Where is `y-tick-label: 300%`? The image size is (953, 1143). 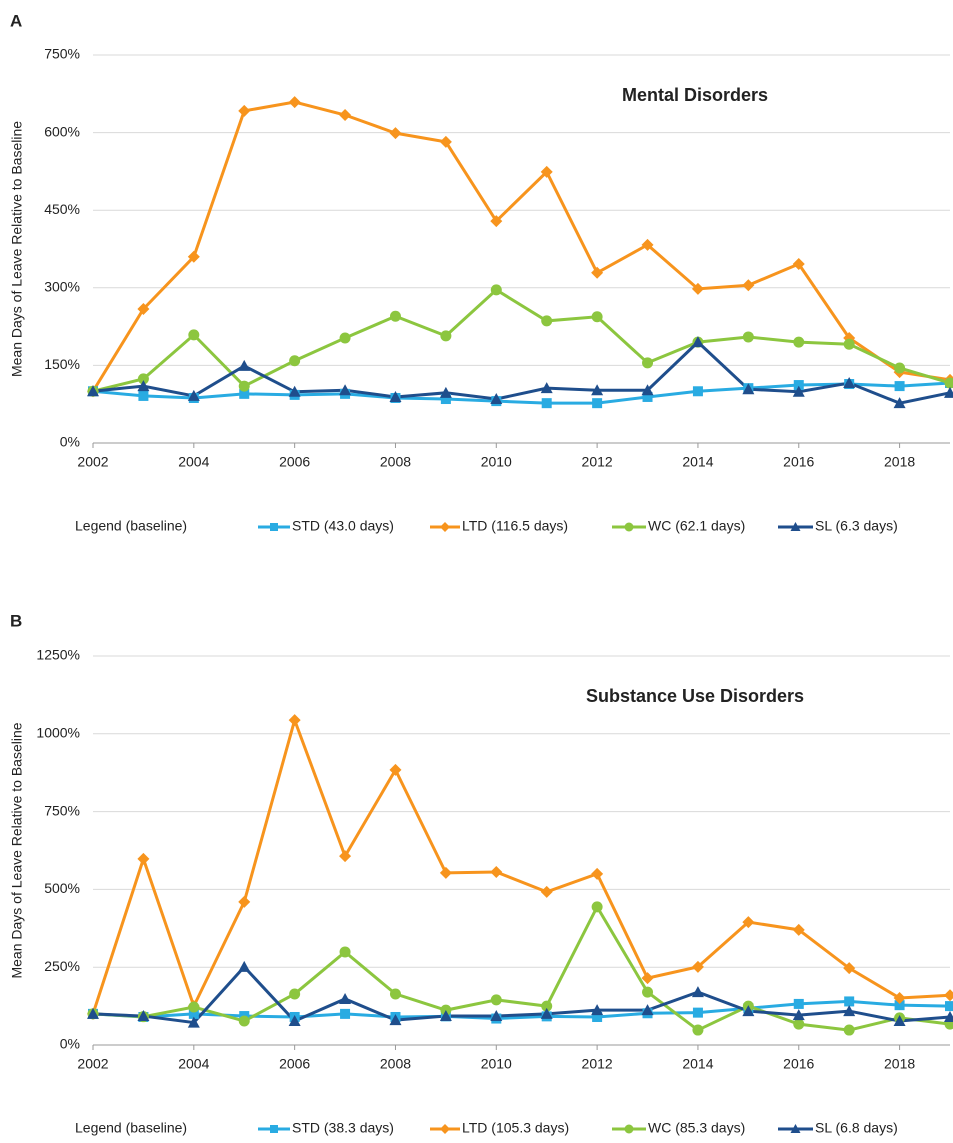
y-tick-label: 300% is located at coordinates (62, 287).